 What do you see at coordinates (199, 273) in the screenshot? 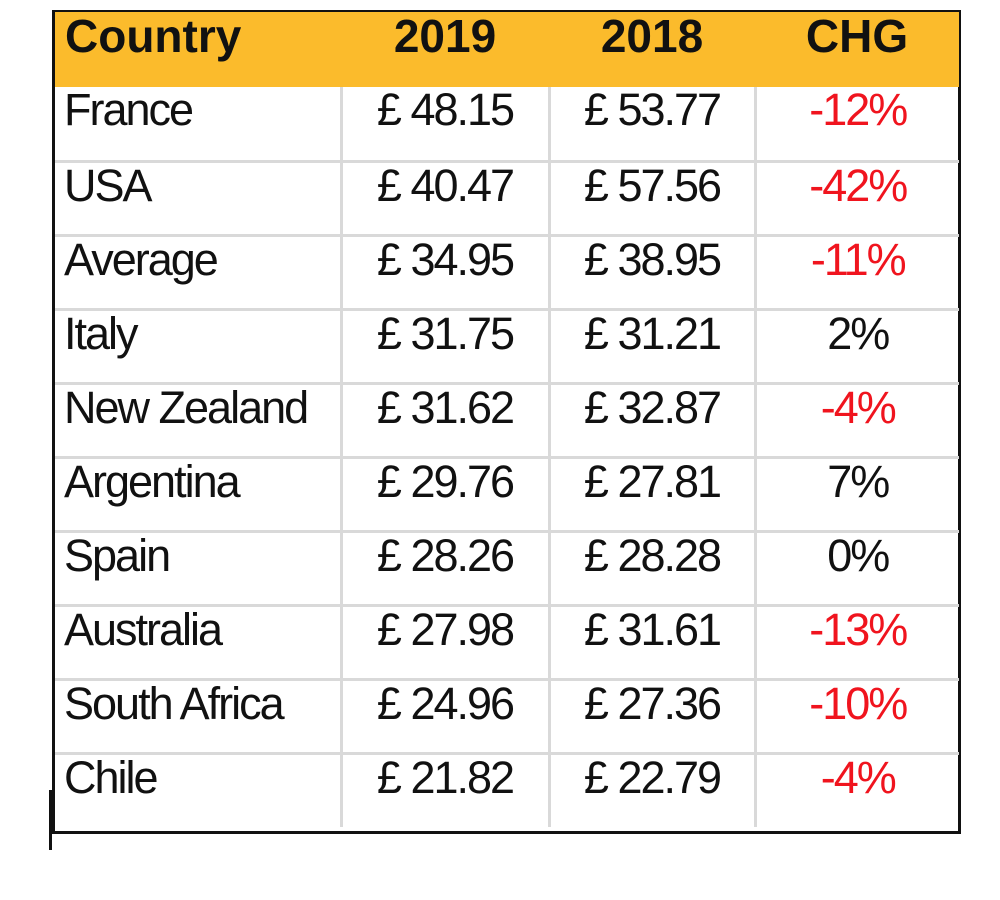
I see `cell-country: Average` at bounding box center [199, 273].